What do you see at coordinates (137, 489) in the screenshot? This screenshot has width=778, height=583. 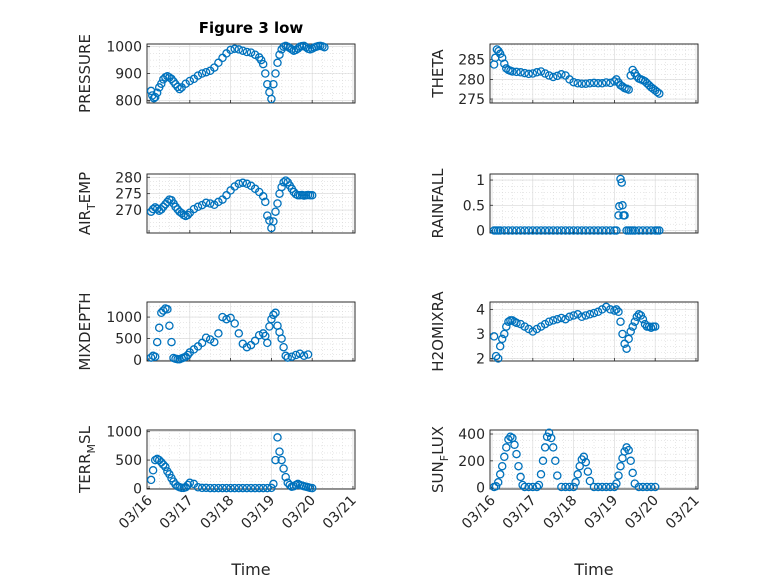 I see `y-tick-label: 0` at bounding box center [137, 489].